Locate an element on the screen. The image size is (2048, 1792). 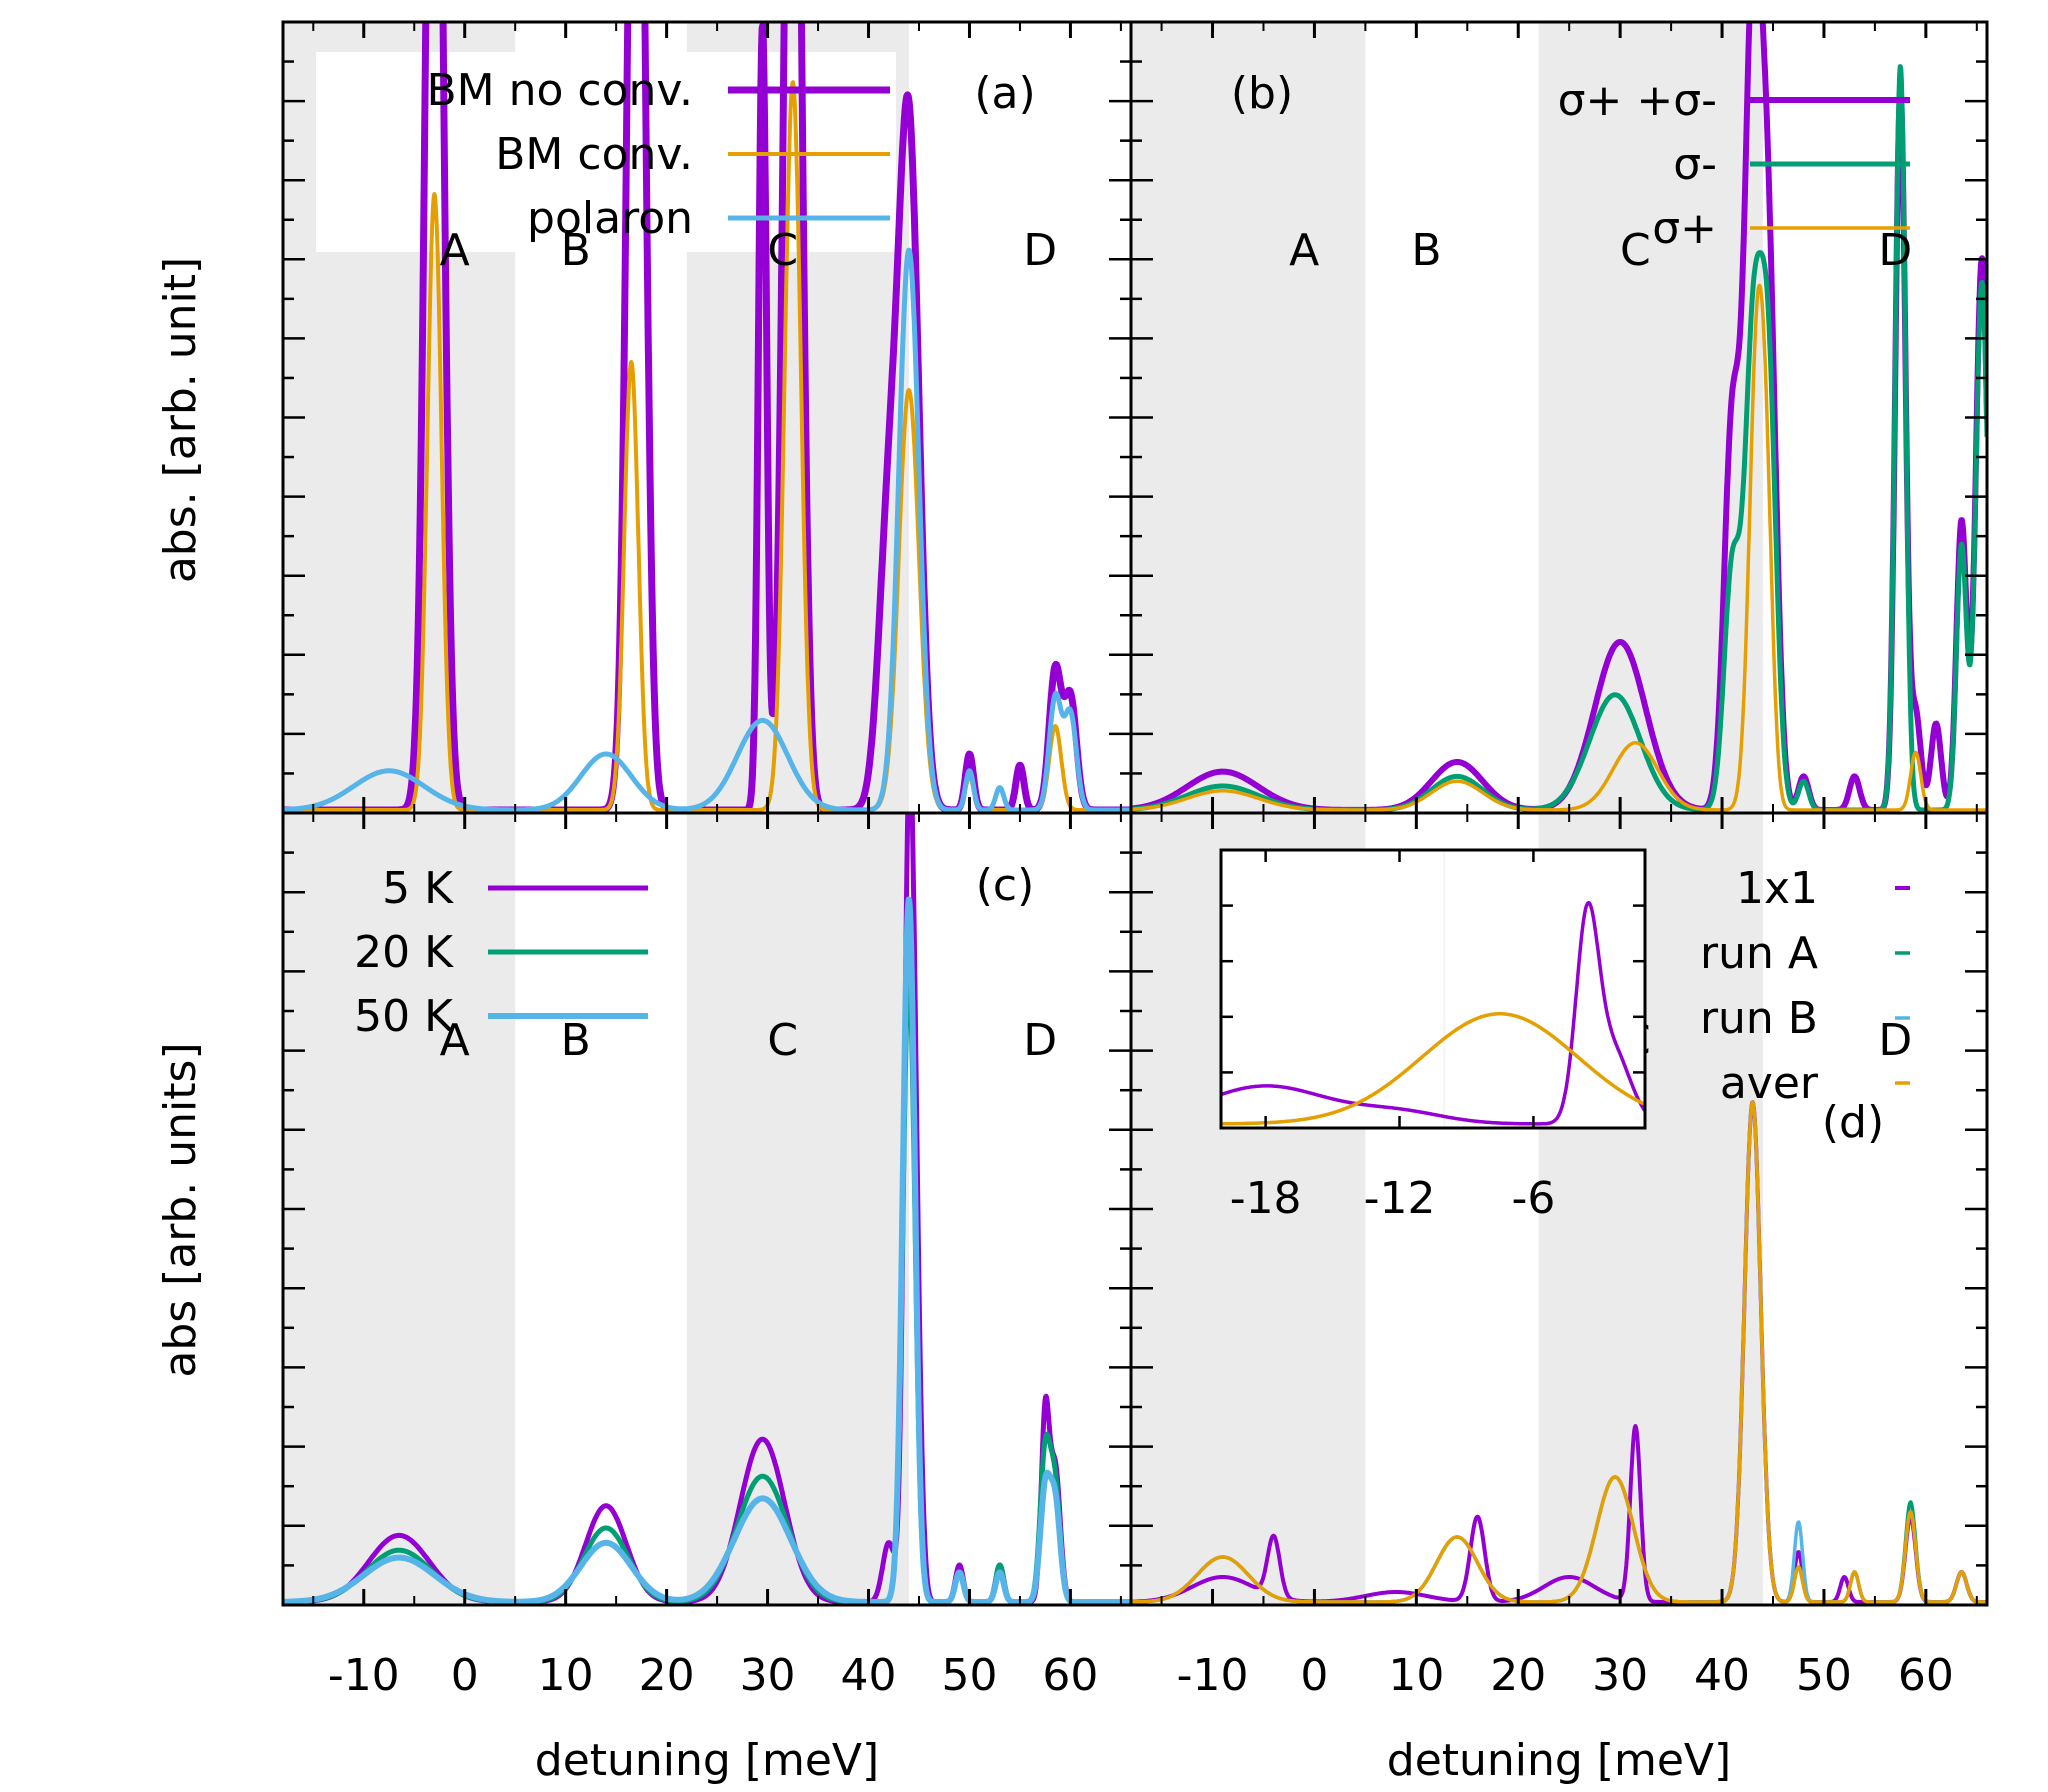
legend-entry-label: polaron is located at coordinates (610, 218).